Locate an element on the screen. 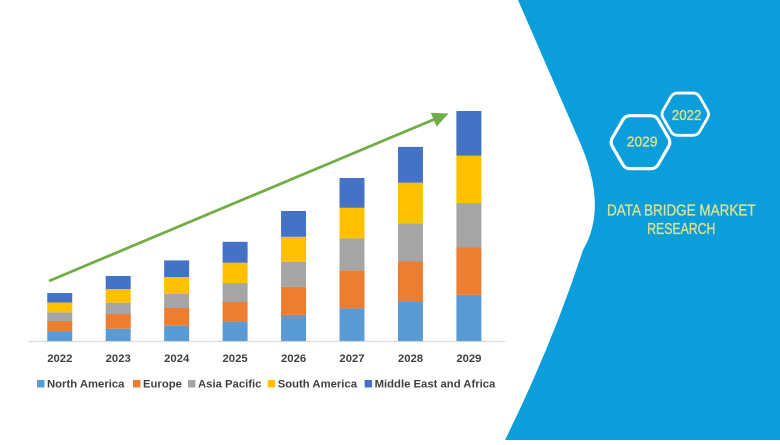 The height and width of the screenshot is (445, 780). svg-text: 2027 is located at coordinates (351, 359).